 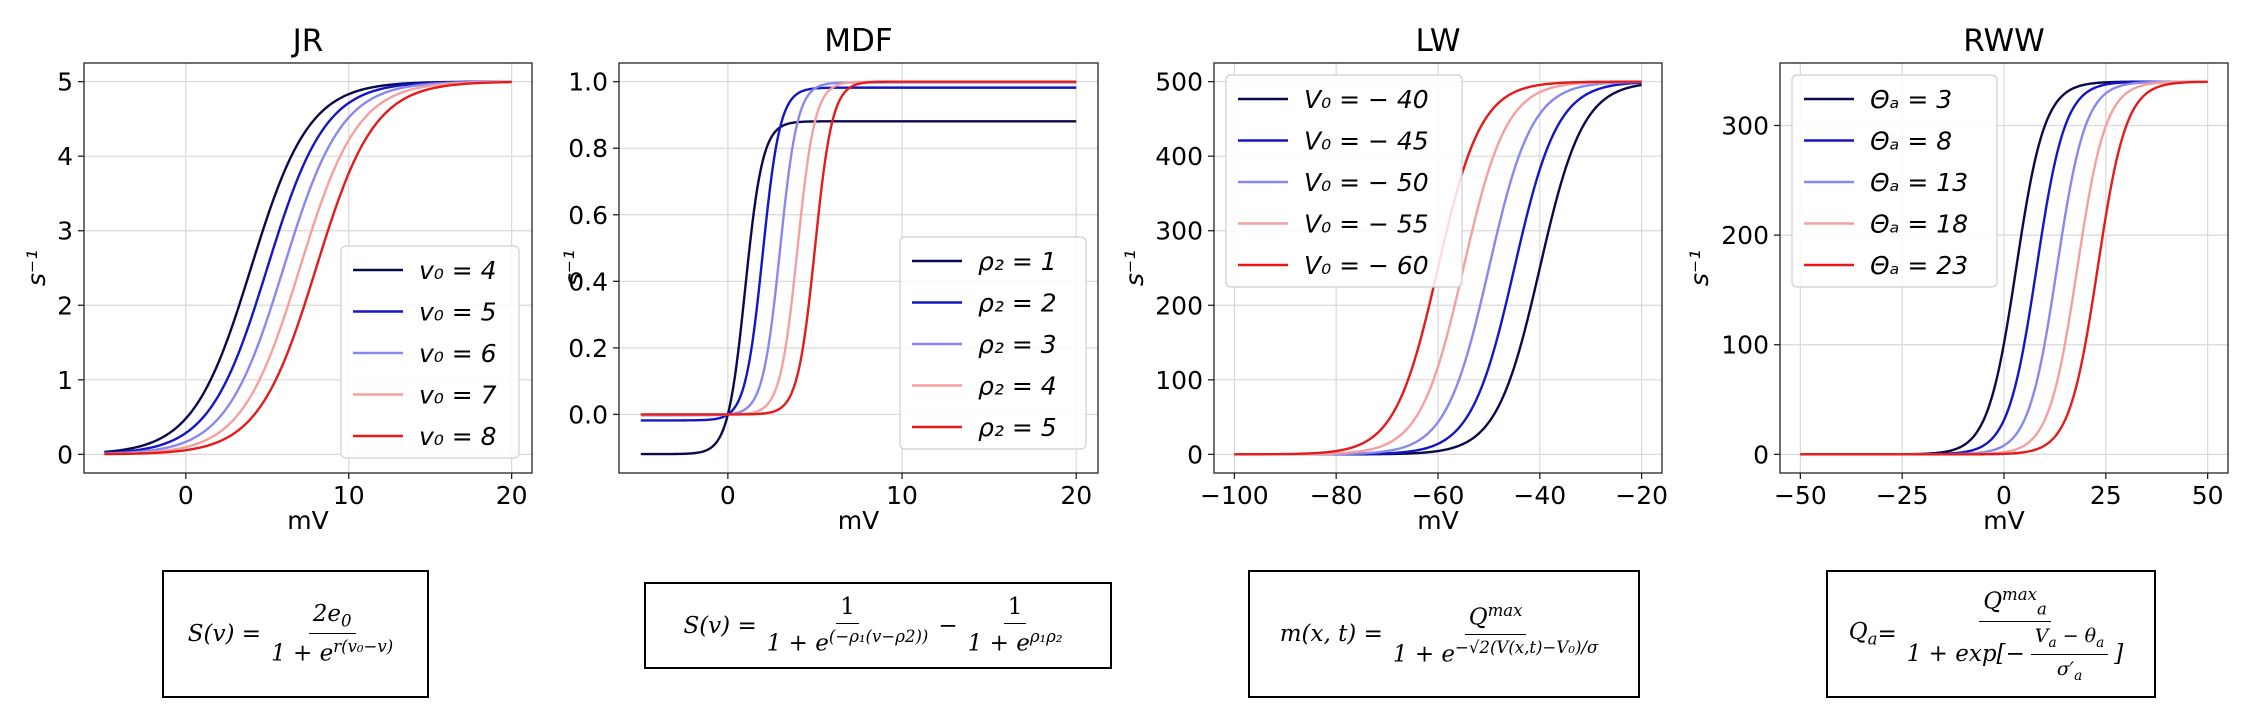 What do you see at coordinates (326, 613) in the screenshot?
I see `formula-jr-numerator: 2e` at bounding box center [326, 613].